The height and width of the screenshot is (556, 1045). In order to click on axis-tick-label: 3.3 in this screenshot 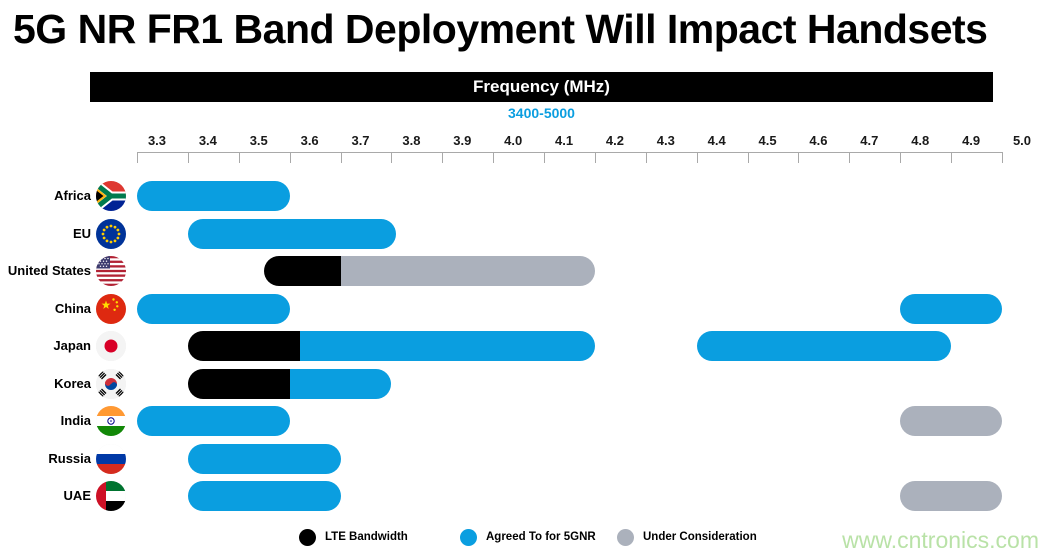, I will do `click(157, 140)`.